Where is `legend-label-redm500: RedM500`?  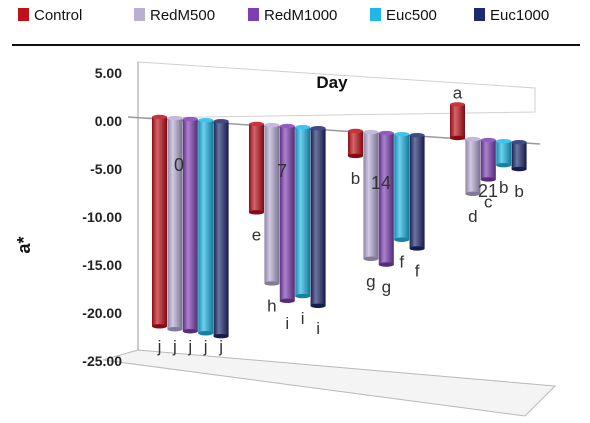
legend-label-redm500: RedM500 is located at coordinates (182, 15).